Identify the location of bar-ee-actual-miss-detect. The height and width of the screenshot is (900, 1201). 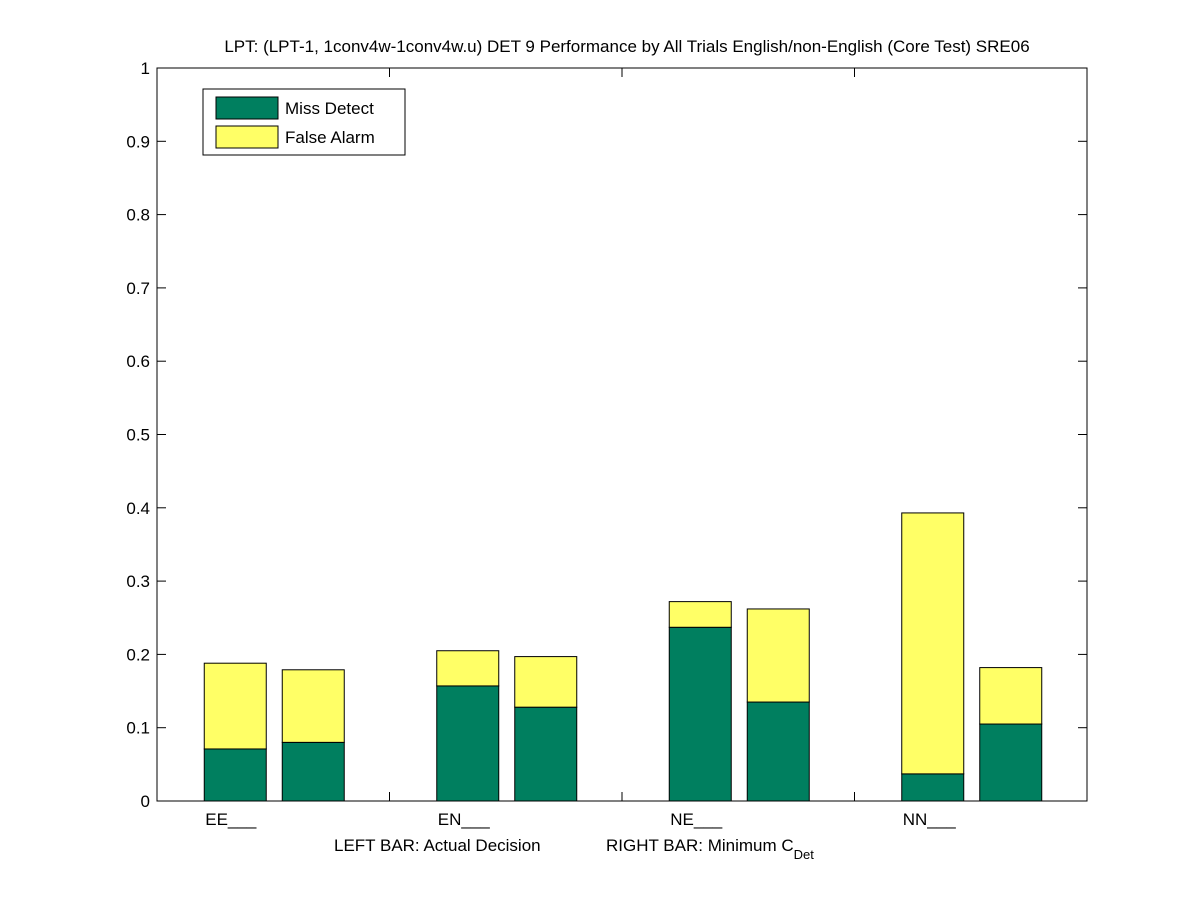
(235, 775).